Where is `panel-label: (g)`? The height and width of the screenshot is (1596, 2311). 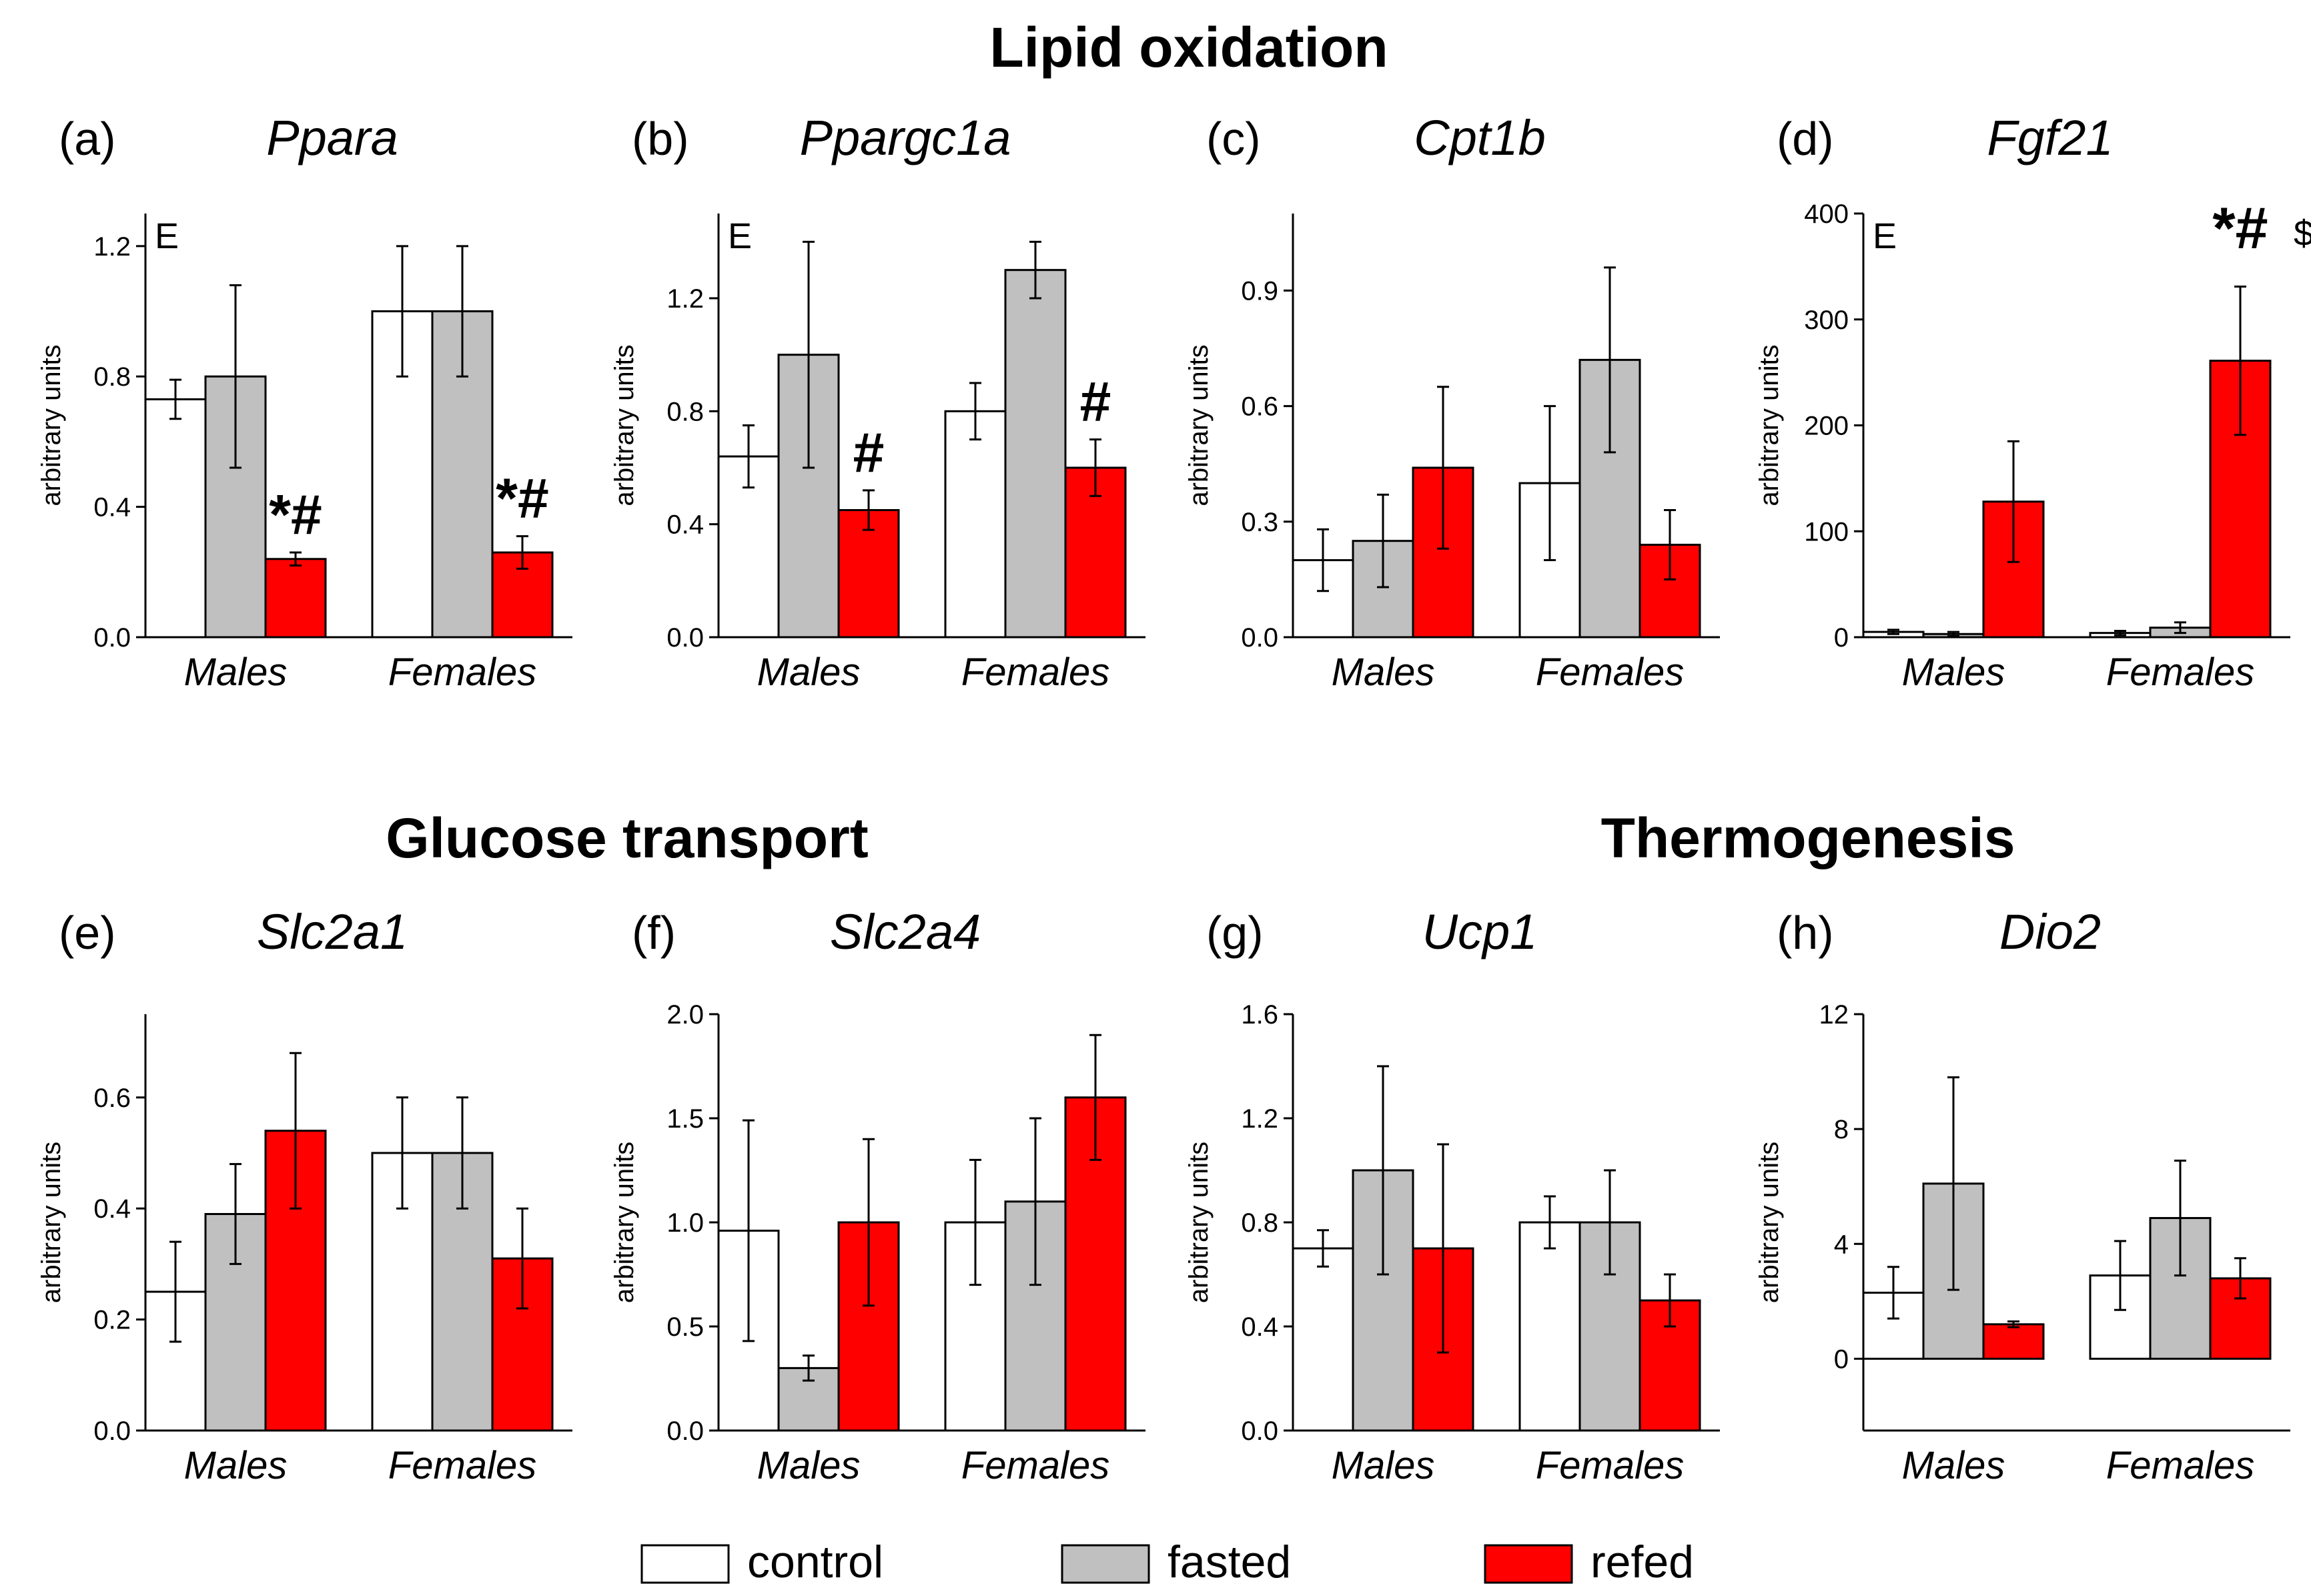 panel-label: (g) is located at coordinates (1235, 933).